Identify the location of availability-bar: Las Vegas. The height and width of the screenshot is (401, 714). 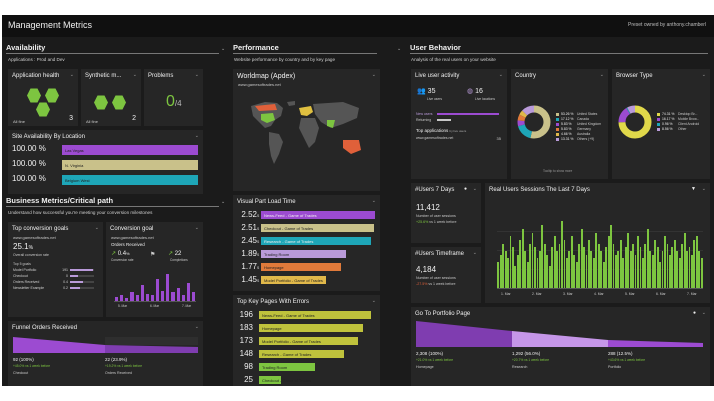
(130, 150).